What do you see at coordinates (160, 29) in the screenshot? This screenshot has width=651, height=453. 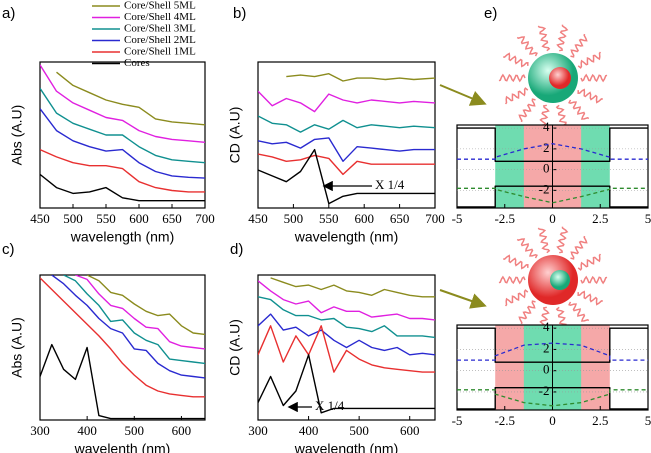 I see `legend-label: Core/Shell 3ML` at bounding box center [160, 29].